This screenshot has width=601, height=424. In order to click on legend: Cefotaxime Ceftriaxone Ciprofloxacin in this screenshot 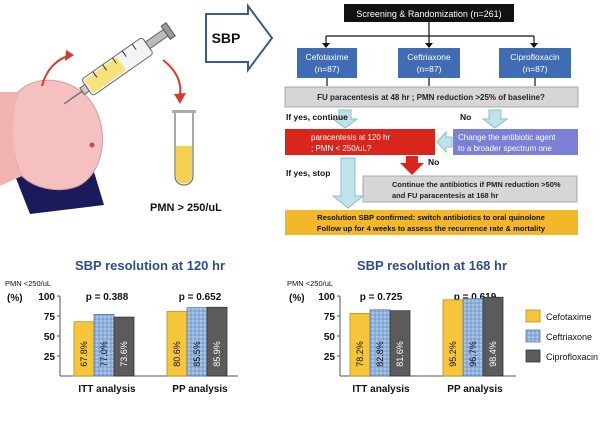, I will do `click(561, 336)`.